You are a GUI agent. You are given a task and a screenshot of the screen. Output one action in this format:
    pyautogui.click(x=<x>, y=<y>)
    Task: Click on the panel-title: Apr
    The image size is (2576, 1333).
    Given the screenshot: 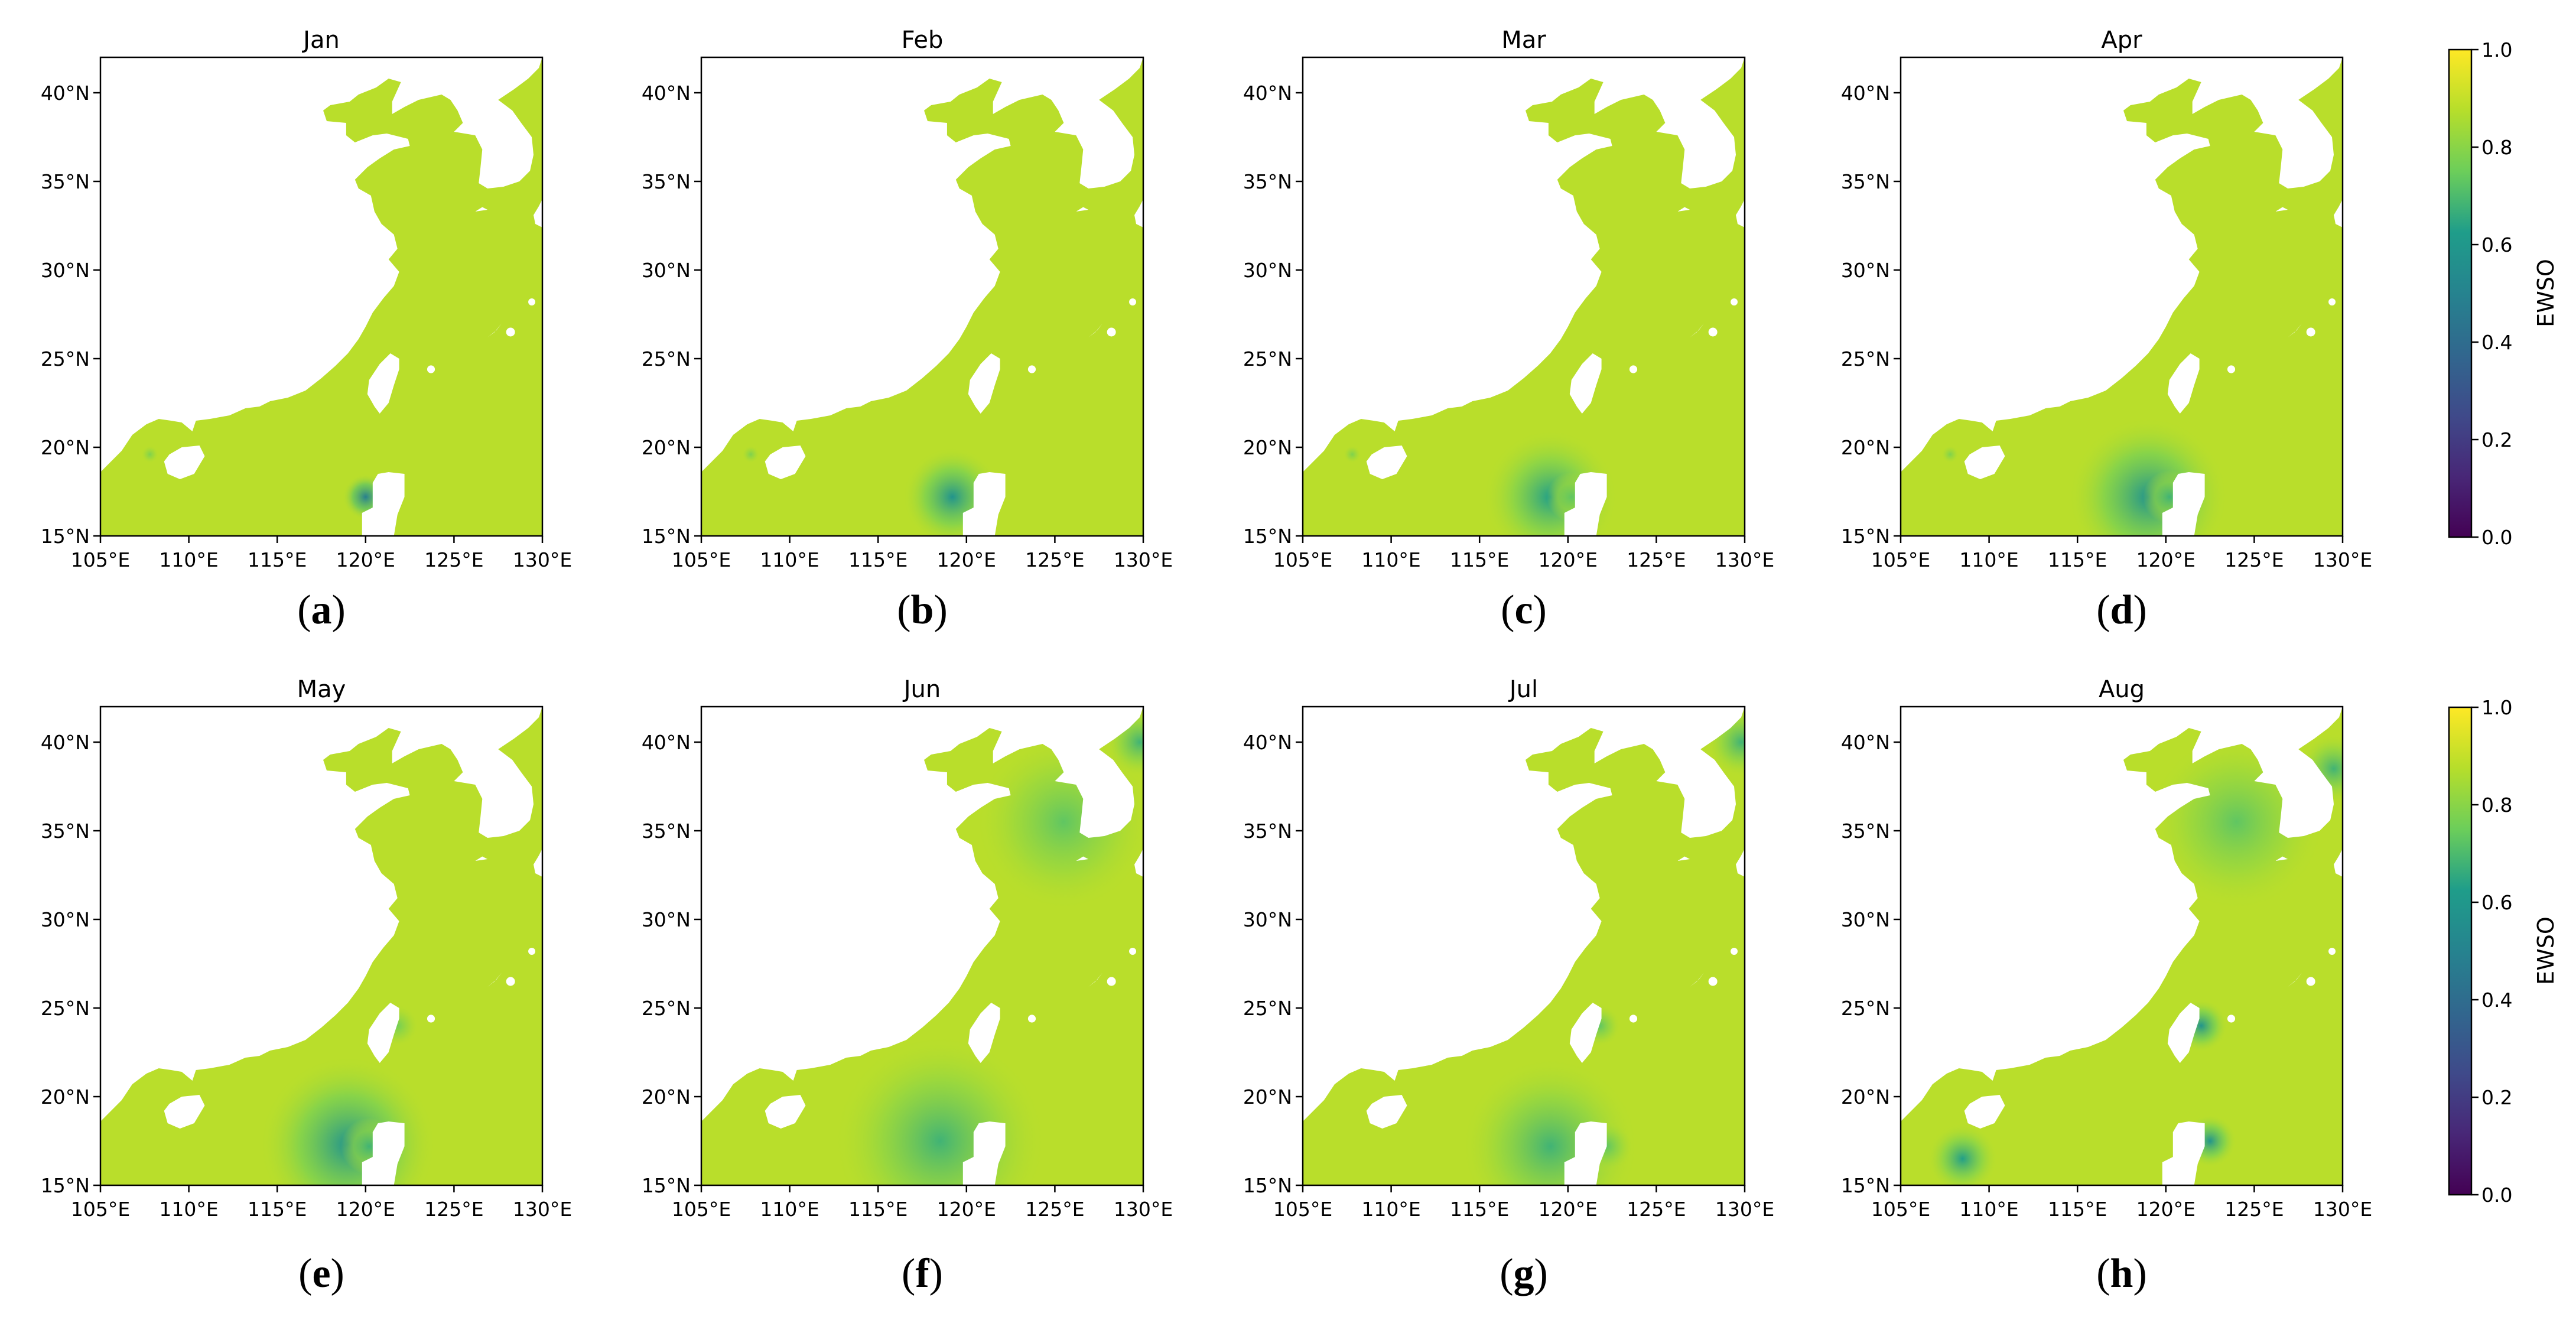 What is the action you would take?
    pyautogui.click(x=2121, y=40)
    